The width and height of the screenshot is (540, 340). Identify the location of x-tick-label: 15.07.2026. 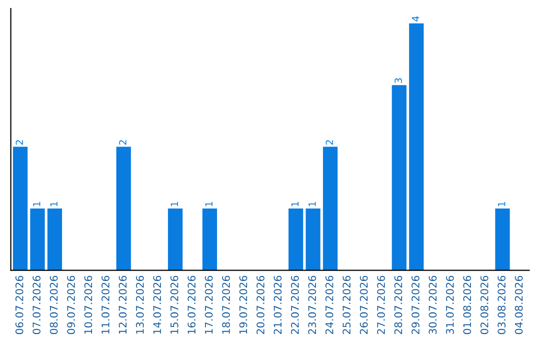
(174, 305).